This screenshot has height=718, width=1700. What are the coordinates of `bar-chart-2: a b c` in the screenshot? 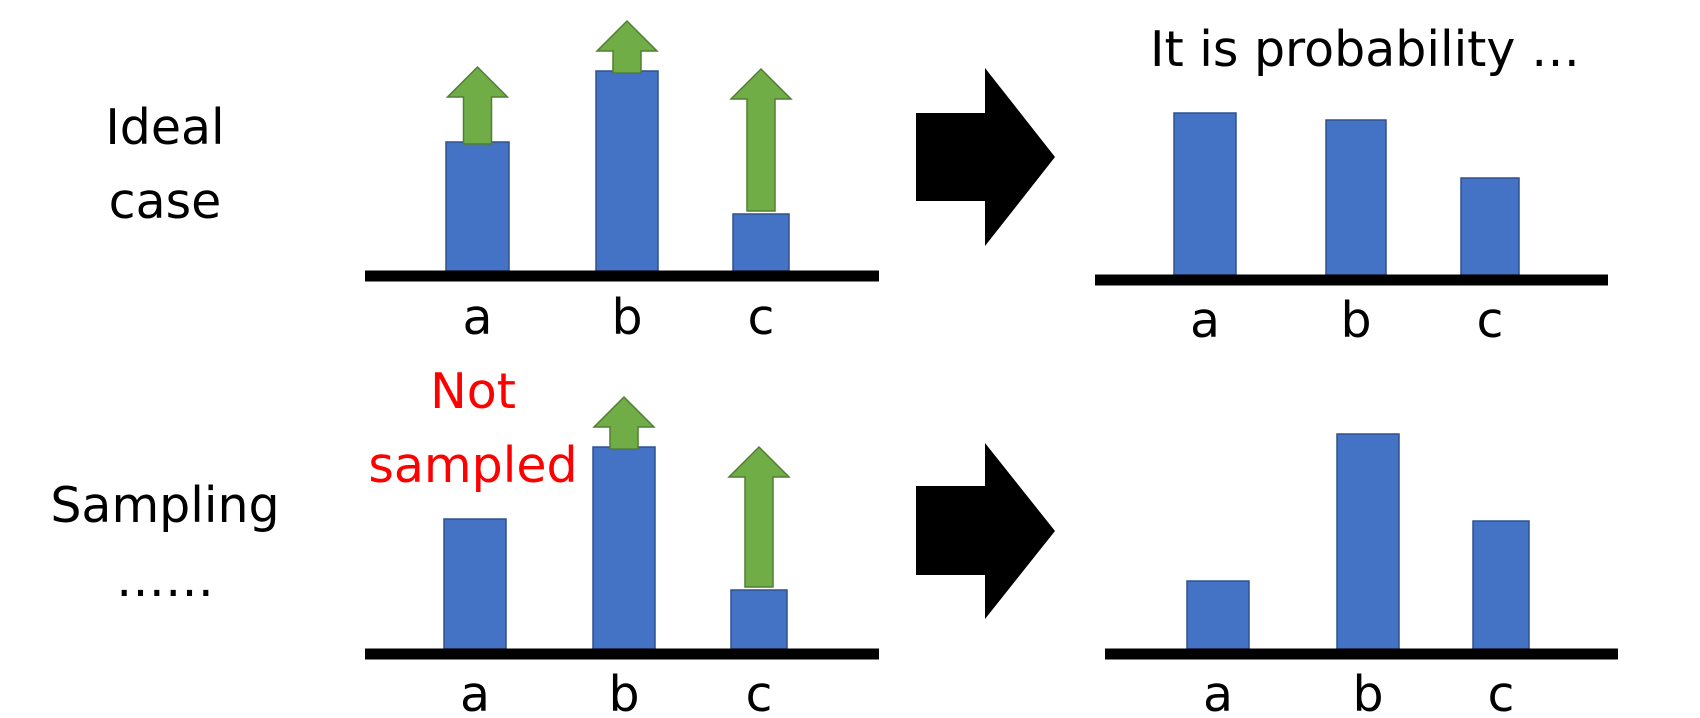 It's located at (1351, 230).